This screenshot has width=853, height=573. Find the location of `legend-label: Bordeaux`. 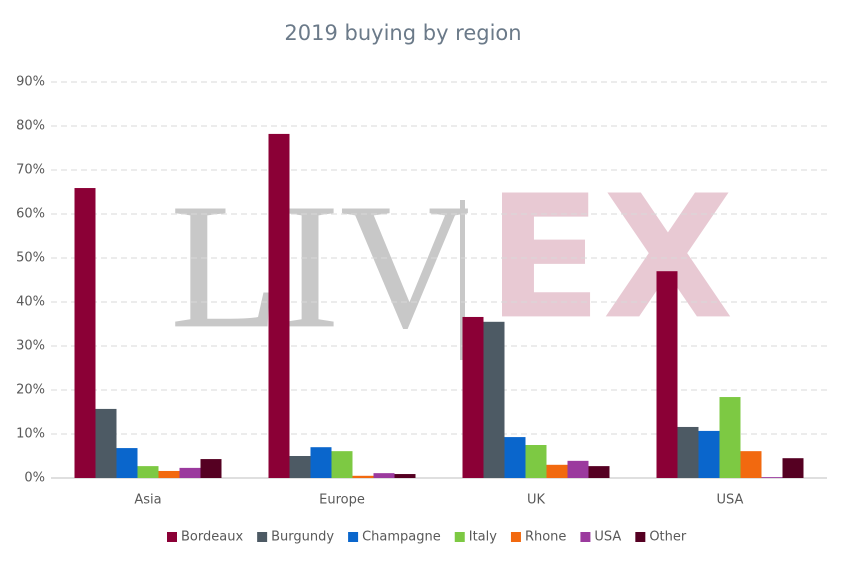

legend-label: Bordeaux is located at coordinates (212, 537).